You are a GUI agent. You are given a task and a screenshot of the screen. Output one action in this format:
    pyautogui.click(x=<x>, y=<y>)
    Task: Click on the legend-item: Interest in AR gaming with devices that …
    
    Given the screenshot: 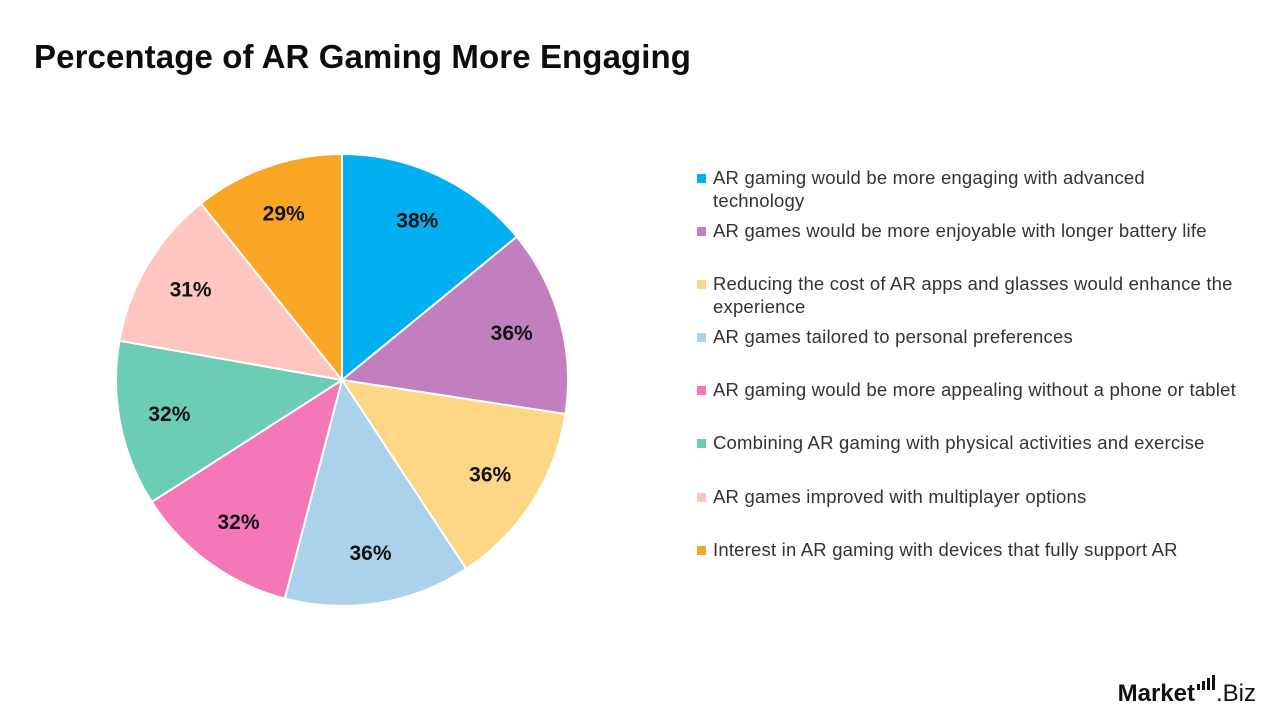 What is the action you would take?
    pyautogui.click(x=967, y=549)
    